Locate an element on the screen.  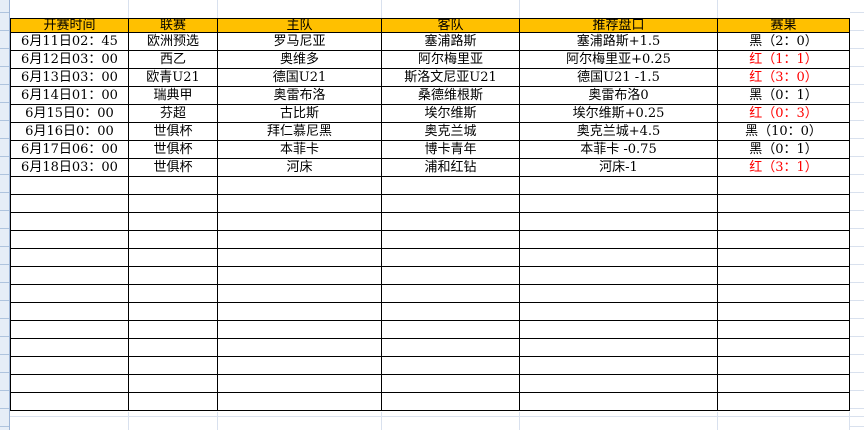
col-header-league: 联赛 is located at coordinates (173, 25).